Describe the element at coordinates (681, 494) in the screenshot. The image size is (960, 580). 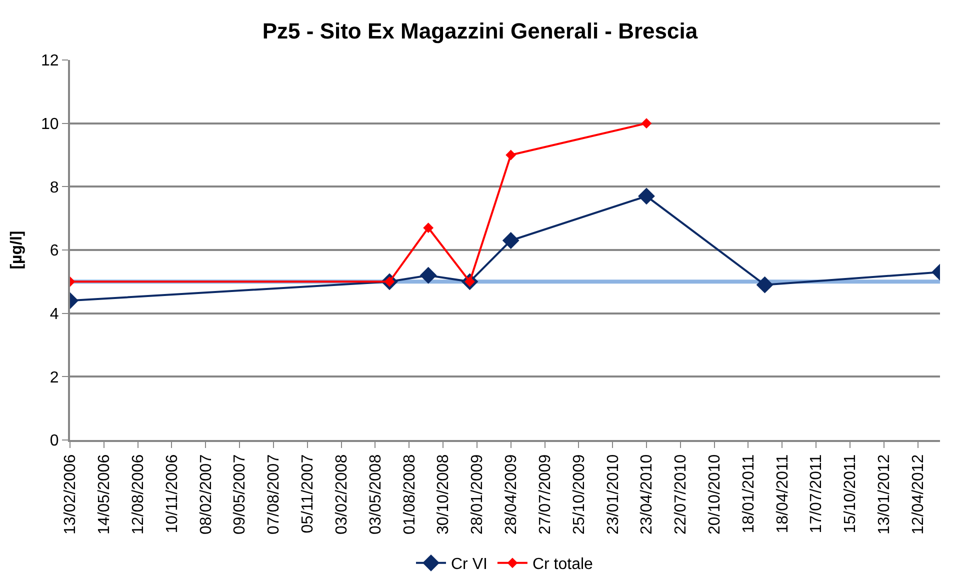
I see `x-tick-label: 22/07/2010` at that location.